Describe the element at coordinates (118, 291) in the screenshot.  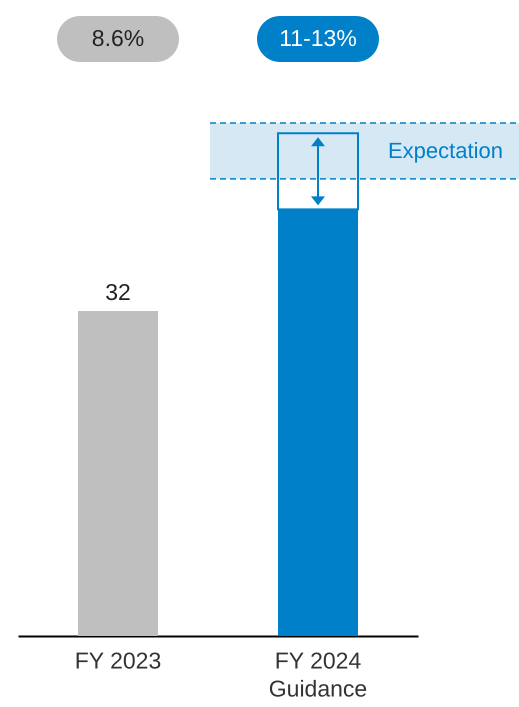
I see `data-label: 32` at that location.